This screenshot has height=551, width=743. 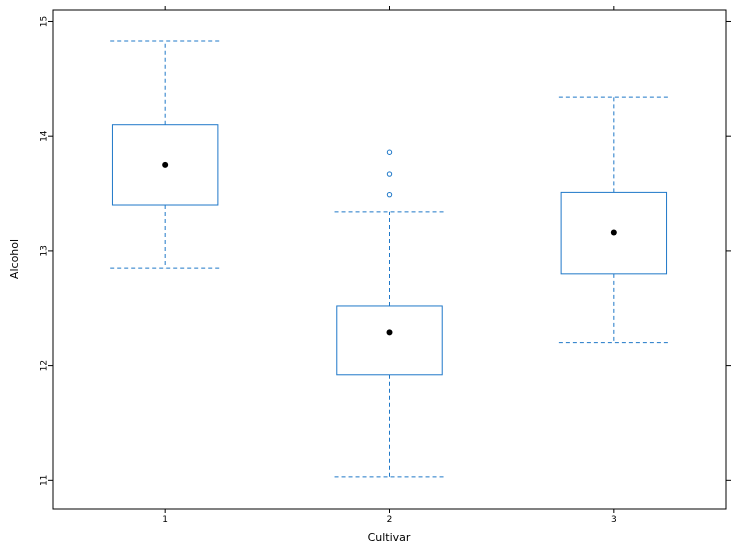 I want to click on x-tick-label: 2, so click(x=390, y=520).